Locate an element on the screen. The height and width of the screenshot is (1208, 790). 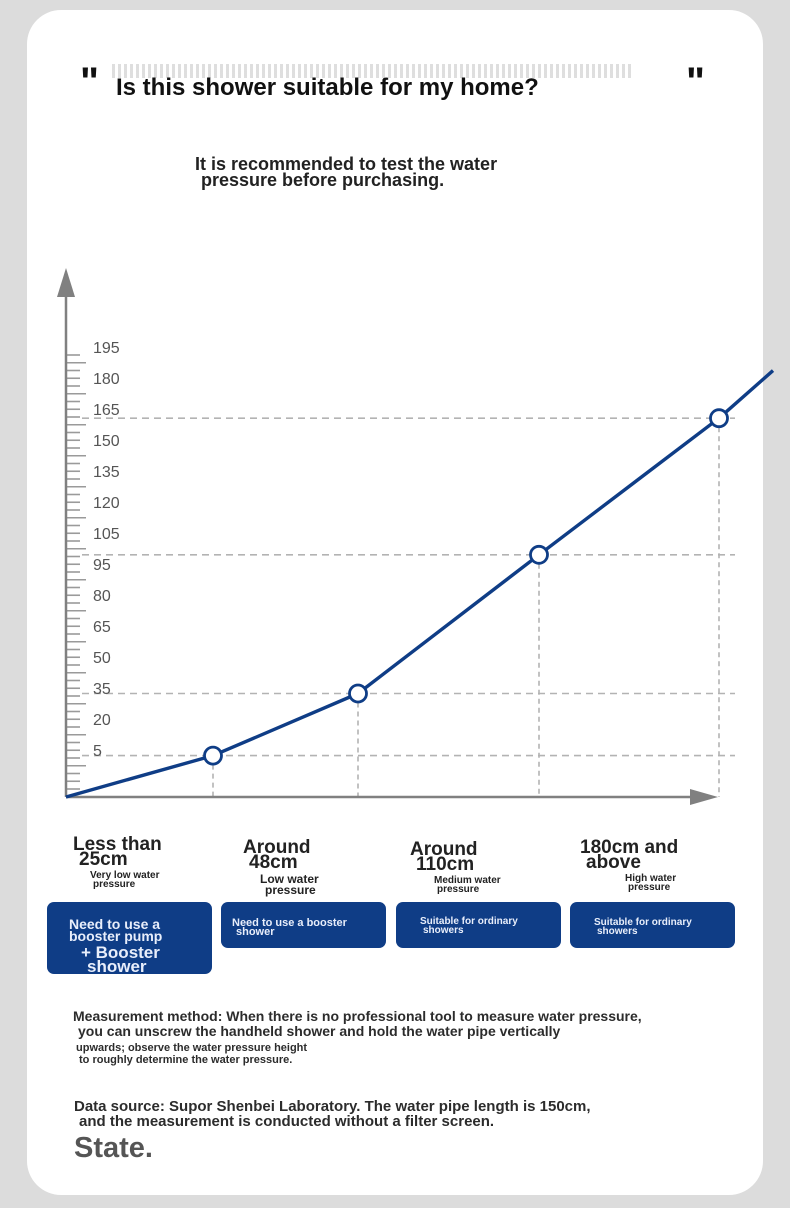
category-4: 180cm and above High water pressure is located at coordinates (629, 865).